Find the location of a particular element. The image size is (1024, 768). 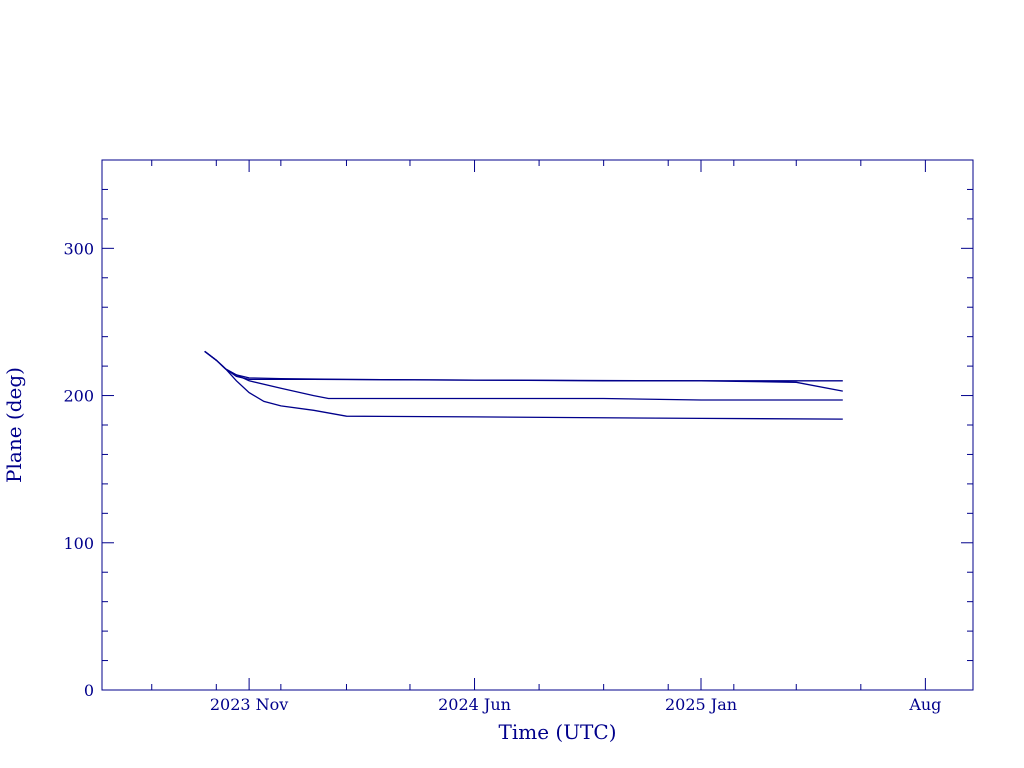

y-tick-label: 300 is located at coordinates (78, 248).